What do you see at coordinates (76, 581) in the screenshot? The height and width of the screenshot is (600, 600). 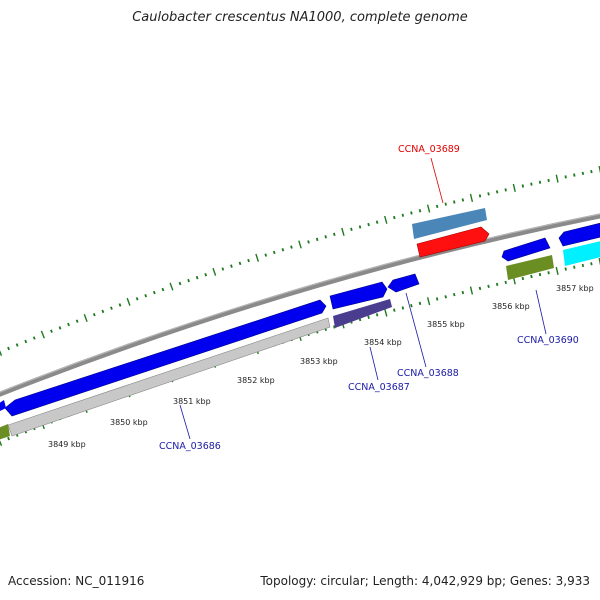 I see `accession-text: Accession: NC_011916` at bounding box center [76, 581].